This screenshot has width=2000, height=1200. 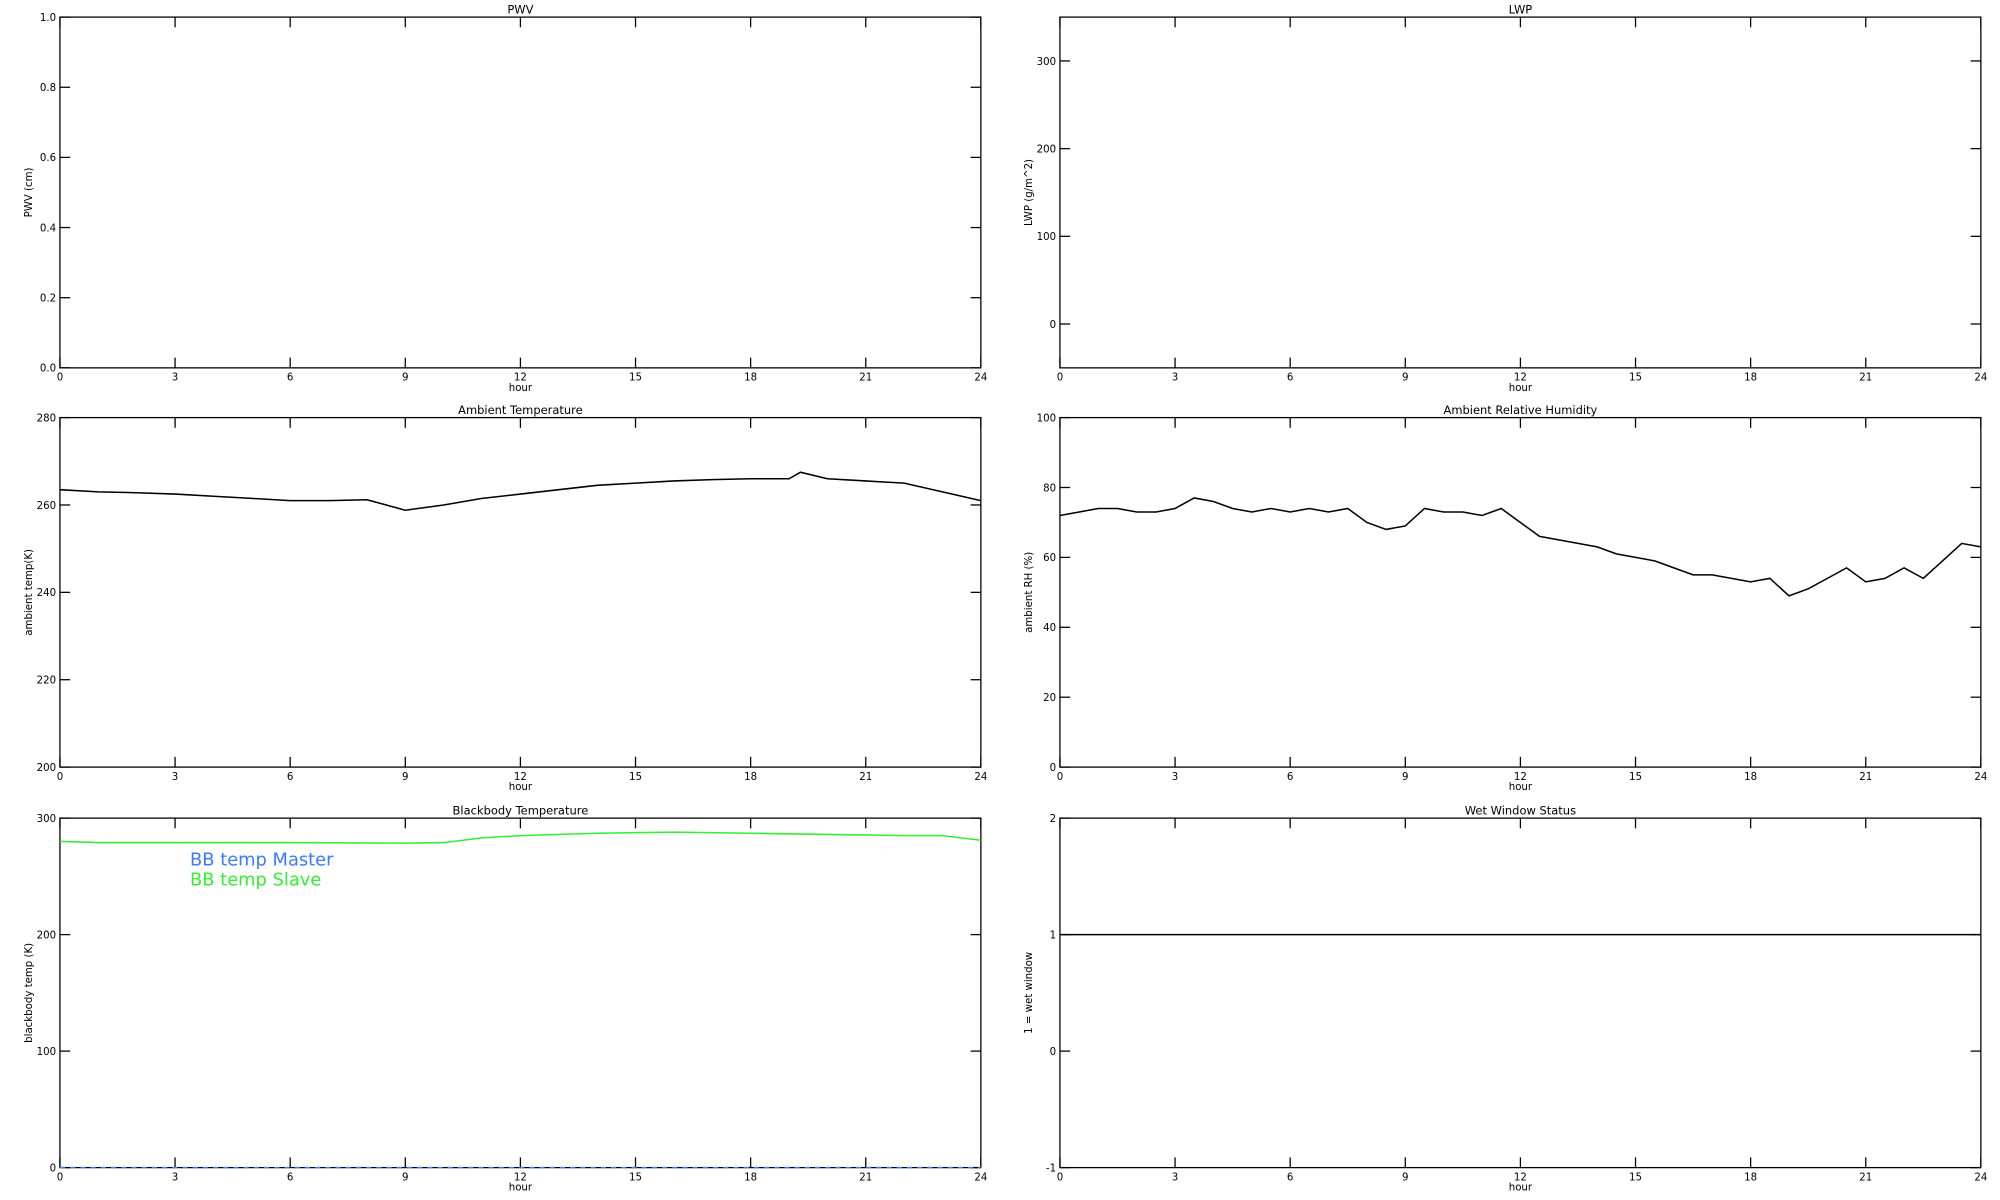 I want to click on y-tick-label: 1.0, so click(x=48, y=18).